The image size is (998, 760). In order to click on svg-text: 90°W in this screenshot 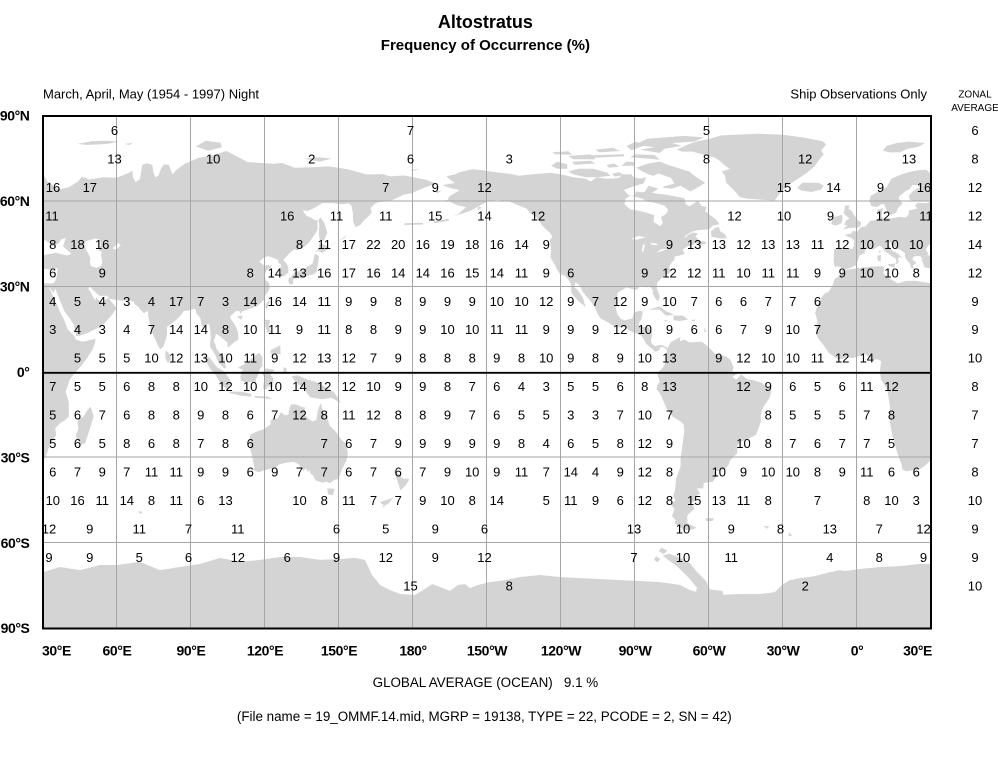, I will do `click(636, 651)`.